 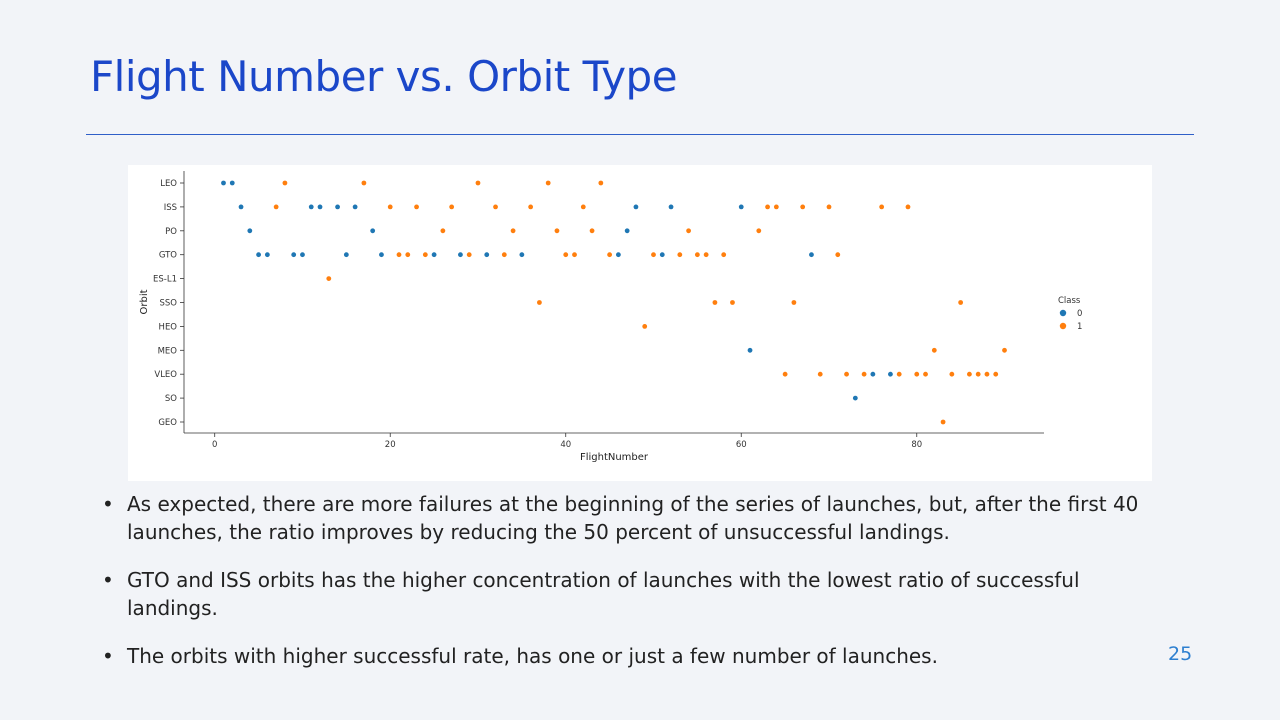 What do you see at coordinates (171, 232) in the screenshot?
I see `y-tick-label: PO` at bounding box center [171, 232].